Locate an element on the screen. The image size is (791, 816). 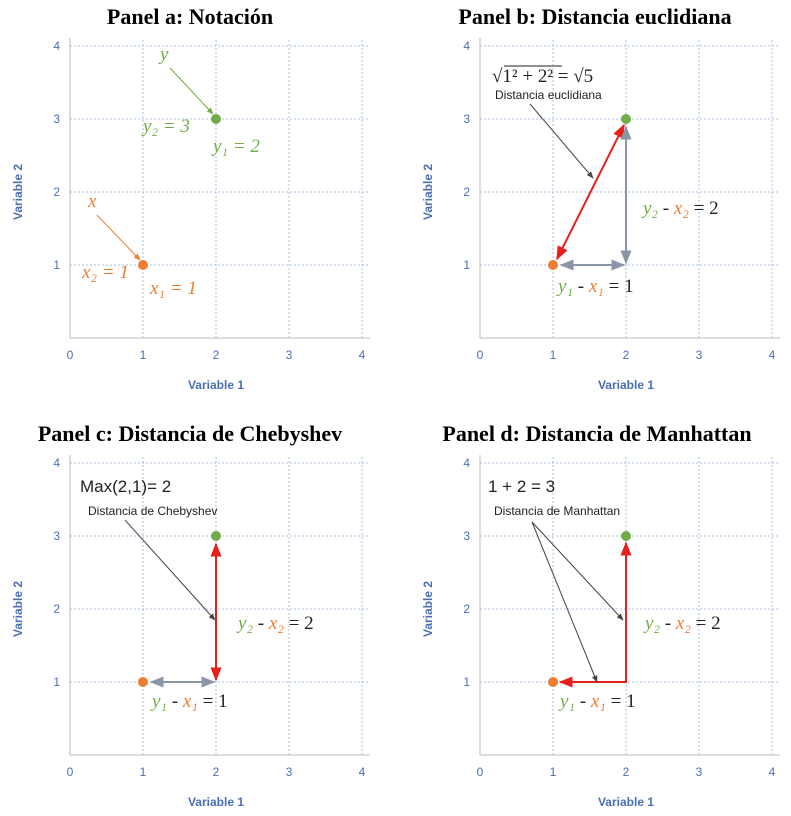
annotation-part: 1 + 2 = 3 is located at coordinates (521, 486).